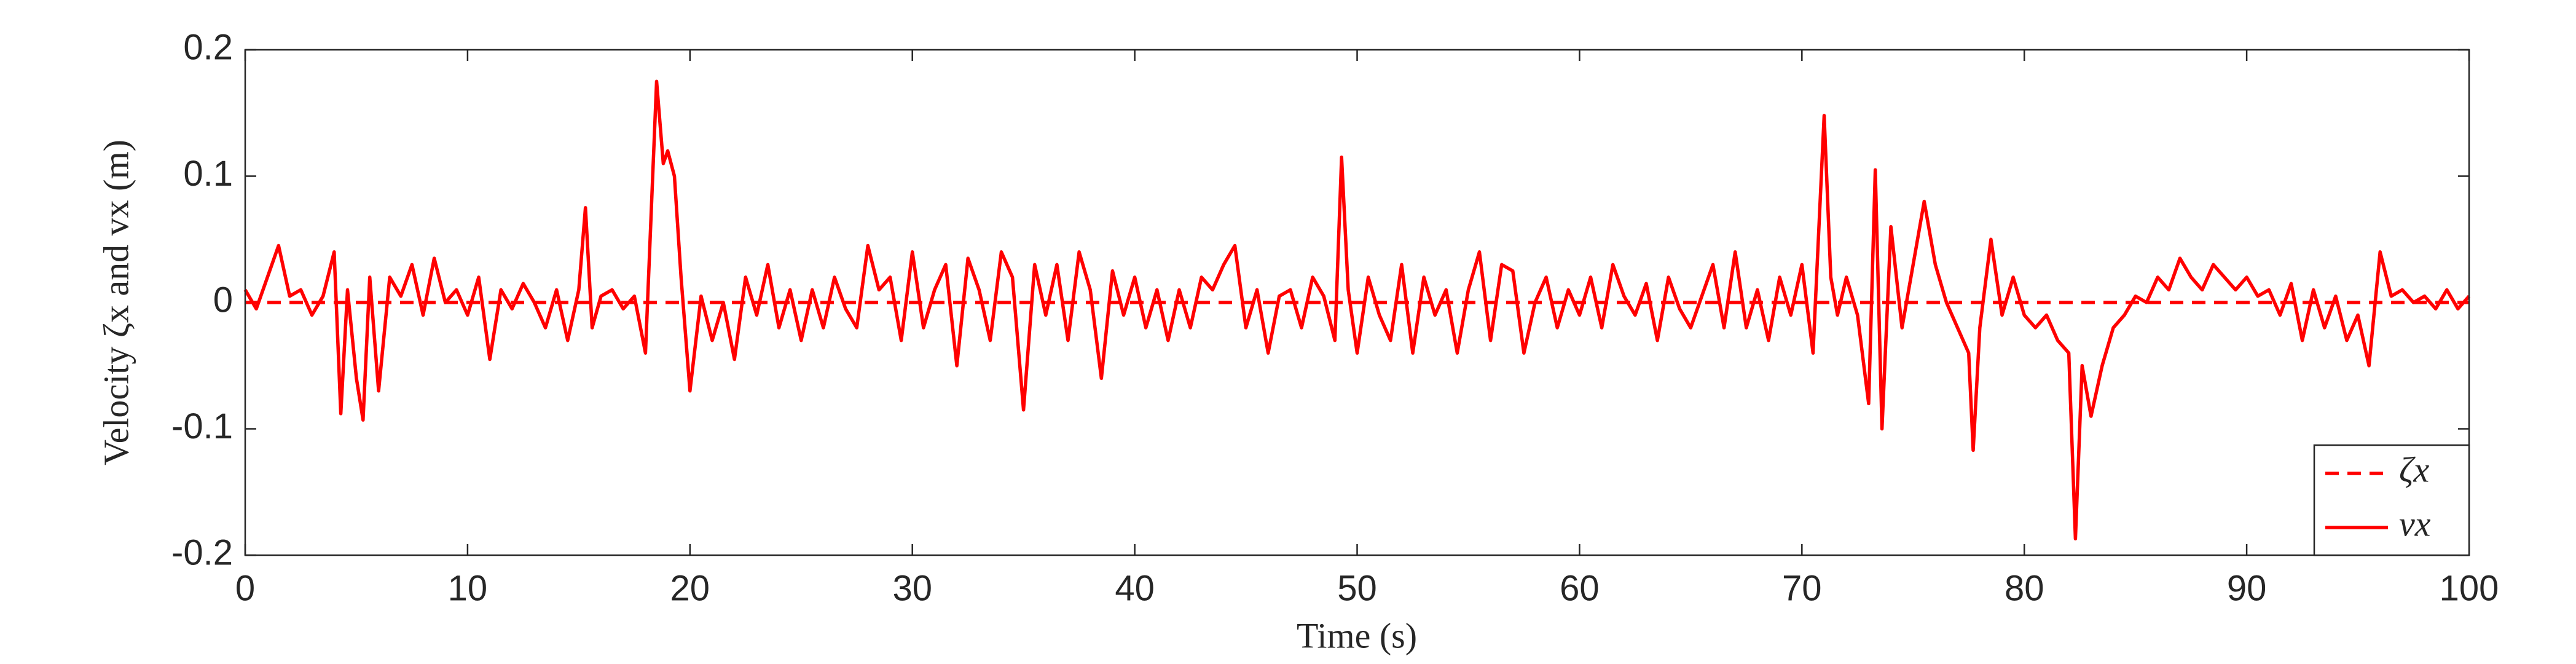 This screenshot has width=2576, height=664. I want to click on y-tick-label: 0, so click(223, 300).